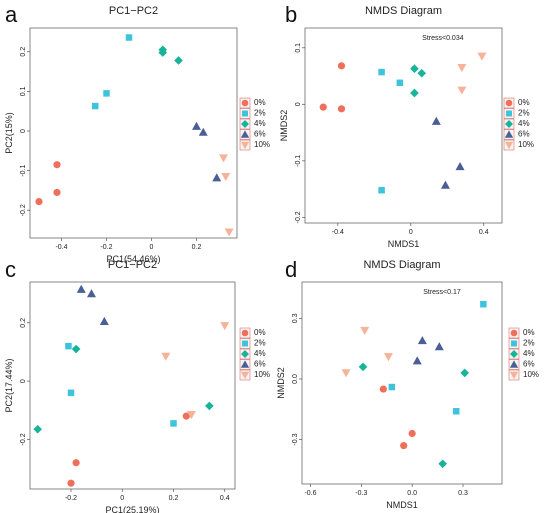 Image resolution: width=550 pixels, height=513 pixels. Describe the element at coordinates (23, 171) in the screenshot. I see `y-tick-label: -0.1` at that location.